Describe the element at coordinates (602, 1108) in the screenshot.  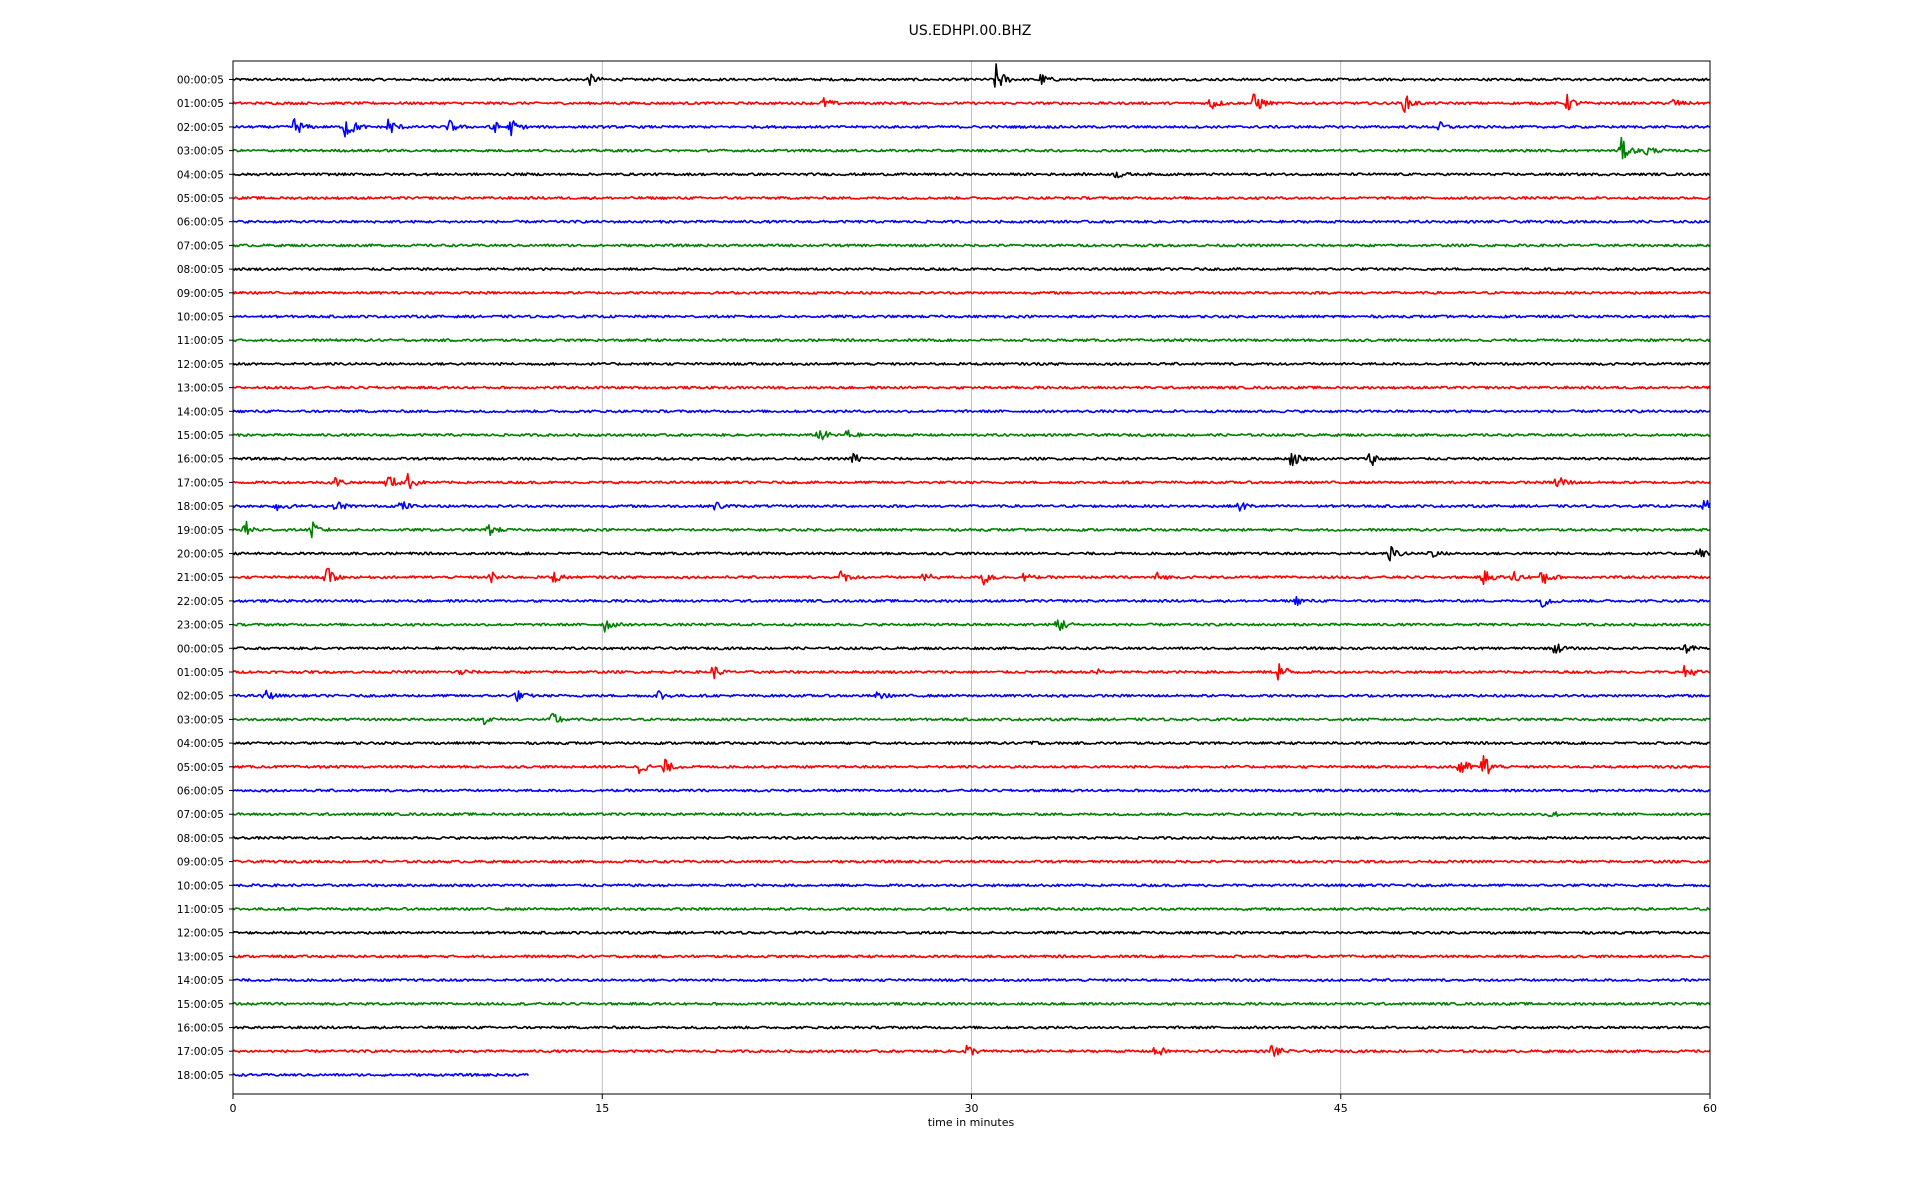
I see `x-tick-label-1: 15` at that location.